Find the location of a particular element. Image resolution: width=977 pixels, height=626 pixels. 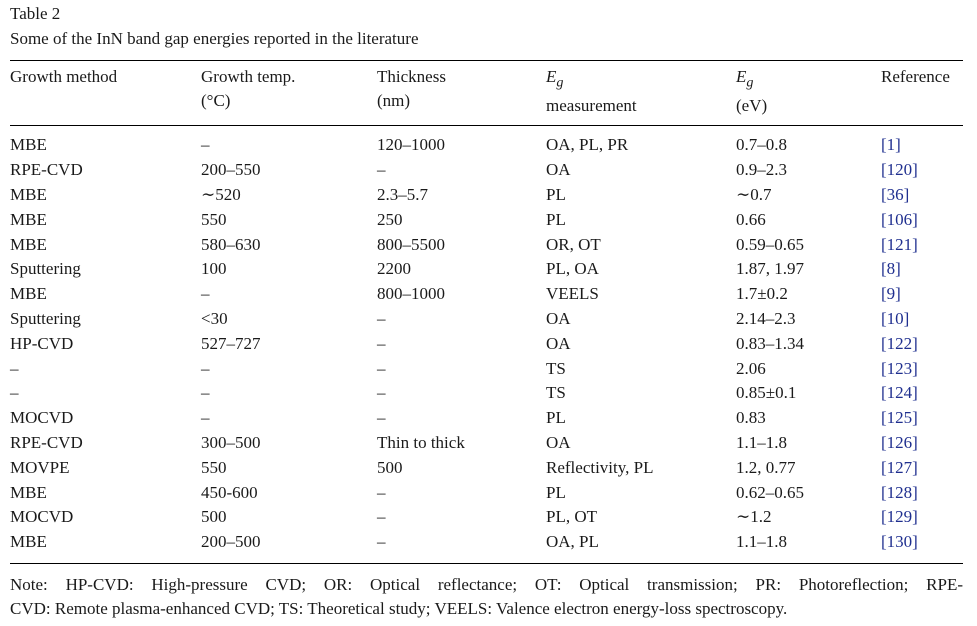

table-row: MOCVD – – PL 0.83 [125] is located at coordinates (486, 418).